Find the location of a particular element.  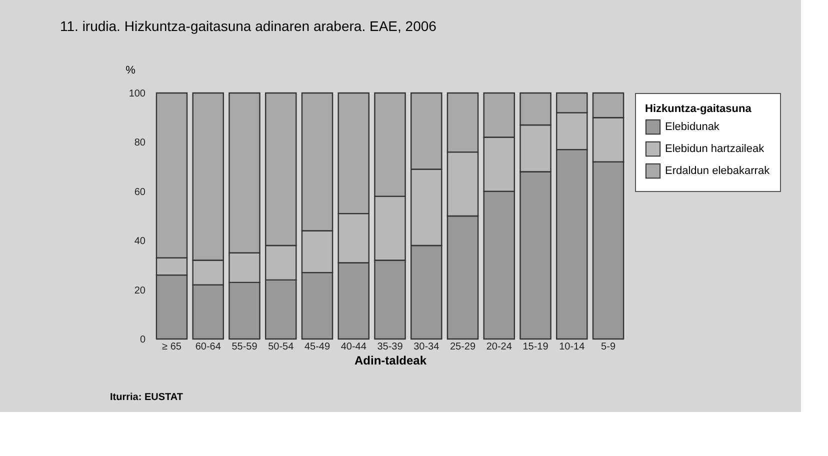

y-tick-label: 100 is located at coordinates (137, 94).